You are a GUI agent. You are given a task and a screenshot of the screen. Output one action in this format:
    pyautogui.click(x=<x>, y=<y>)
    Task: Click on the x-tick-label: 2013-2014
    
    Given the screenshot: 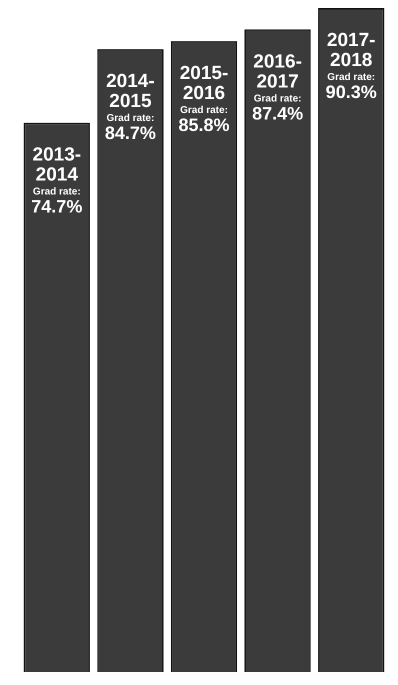 What is the action you would take?
    pyautogui.click(x=57, y=165)
    